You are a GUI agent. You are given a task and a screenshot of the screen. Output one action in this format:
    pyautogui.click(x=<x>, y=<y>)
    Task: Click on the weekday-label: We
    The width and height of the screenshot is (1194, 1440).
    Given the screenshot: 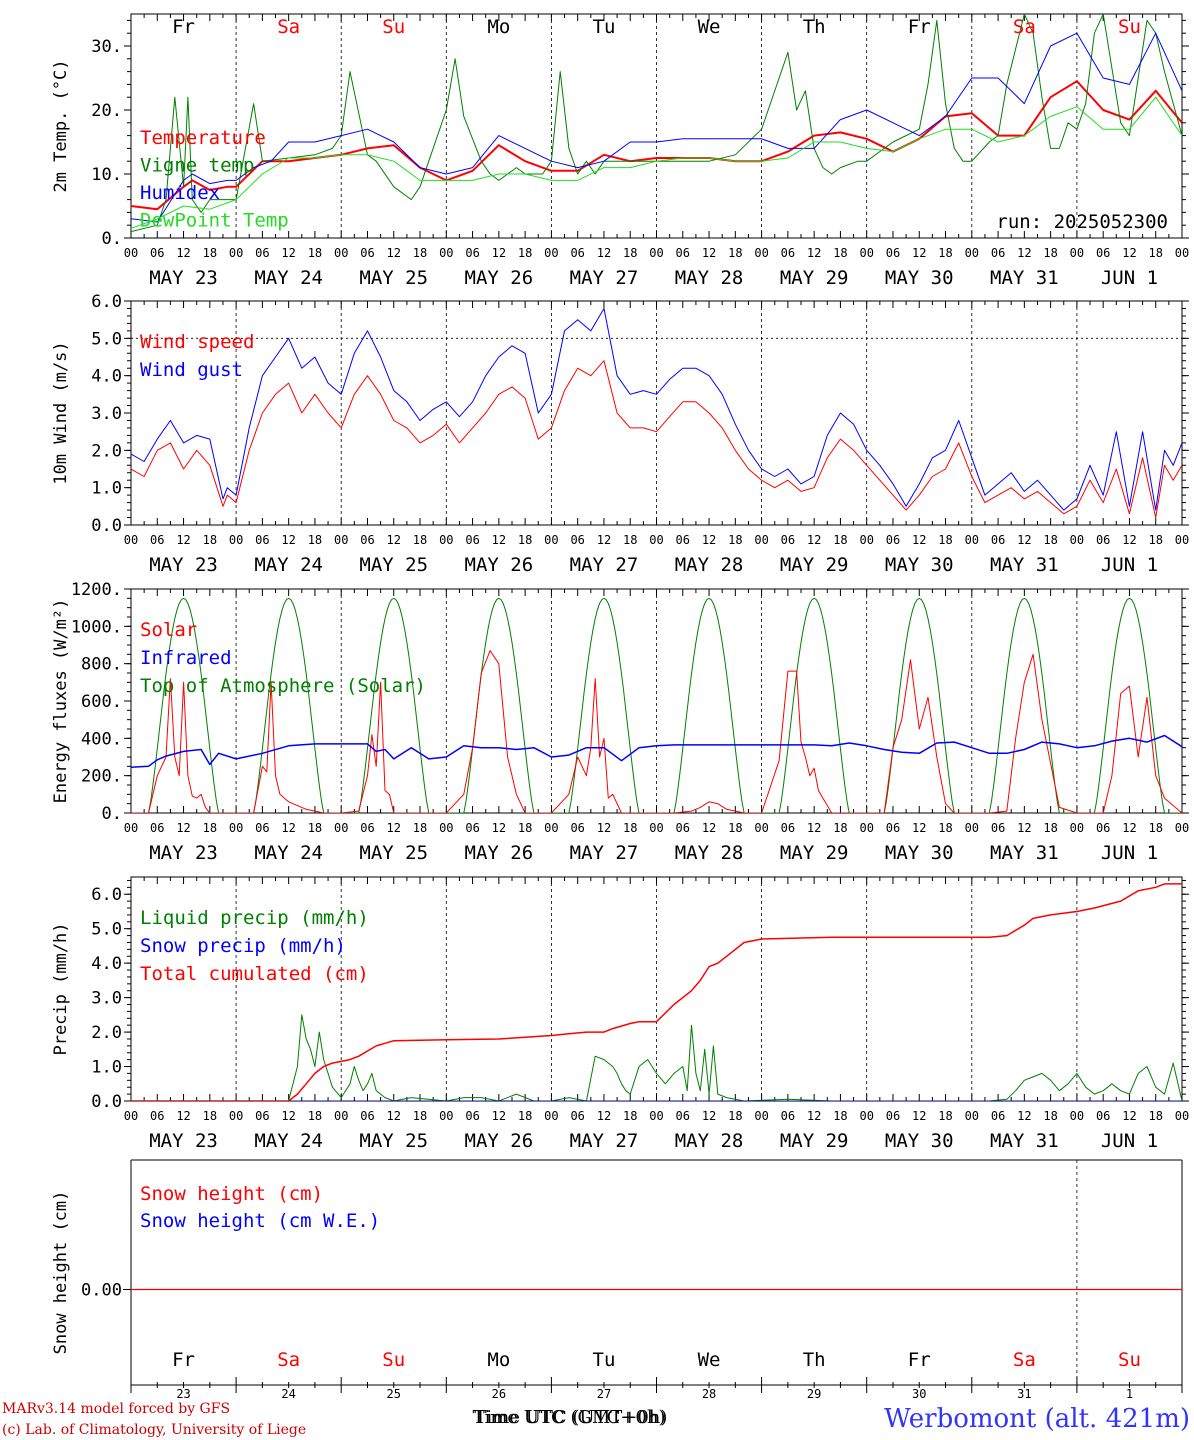 What is the action you would take?
    pyautogui.click(x=709, y=1360)
    